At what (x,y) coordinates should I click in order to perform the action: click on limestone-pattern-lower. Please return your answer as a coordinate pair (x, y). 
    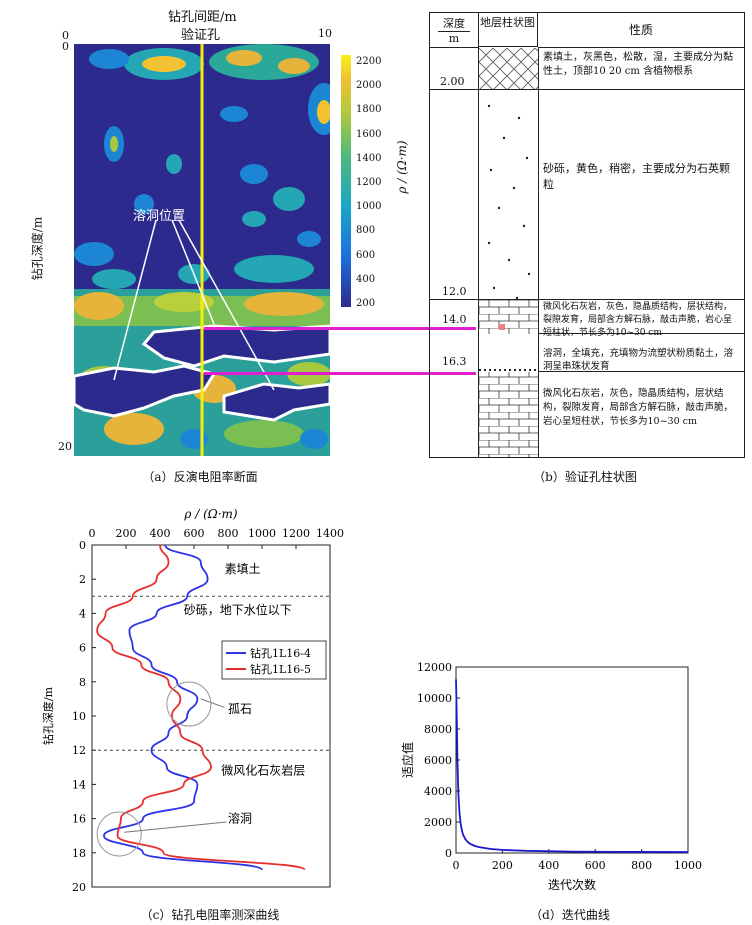
    Looking at the image, I should click on (508, 414).